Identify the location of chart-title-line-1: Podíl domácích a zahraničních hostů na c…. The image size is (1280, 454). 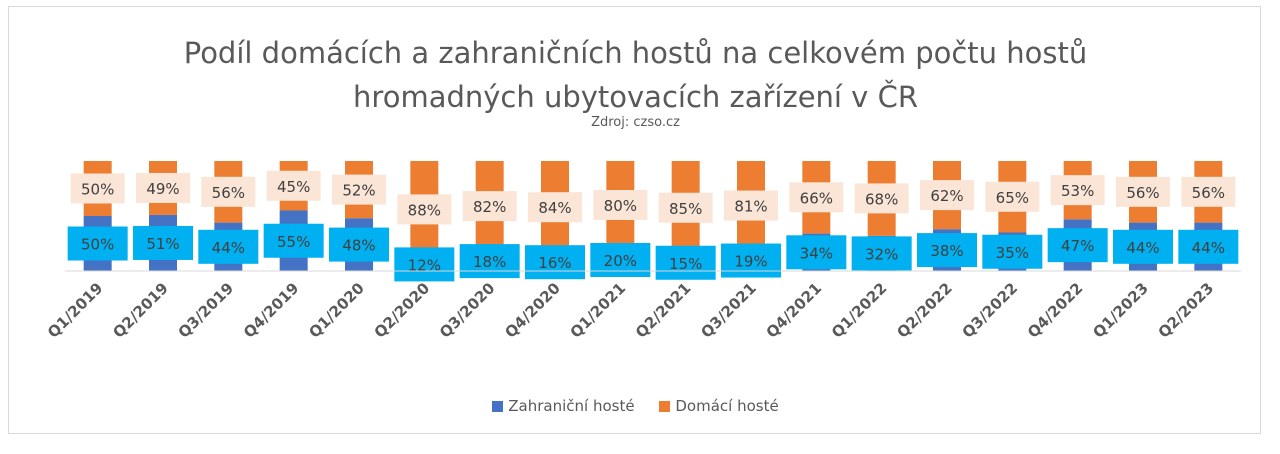
(635, 53).